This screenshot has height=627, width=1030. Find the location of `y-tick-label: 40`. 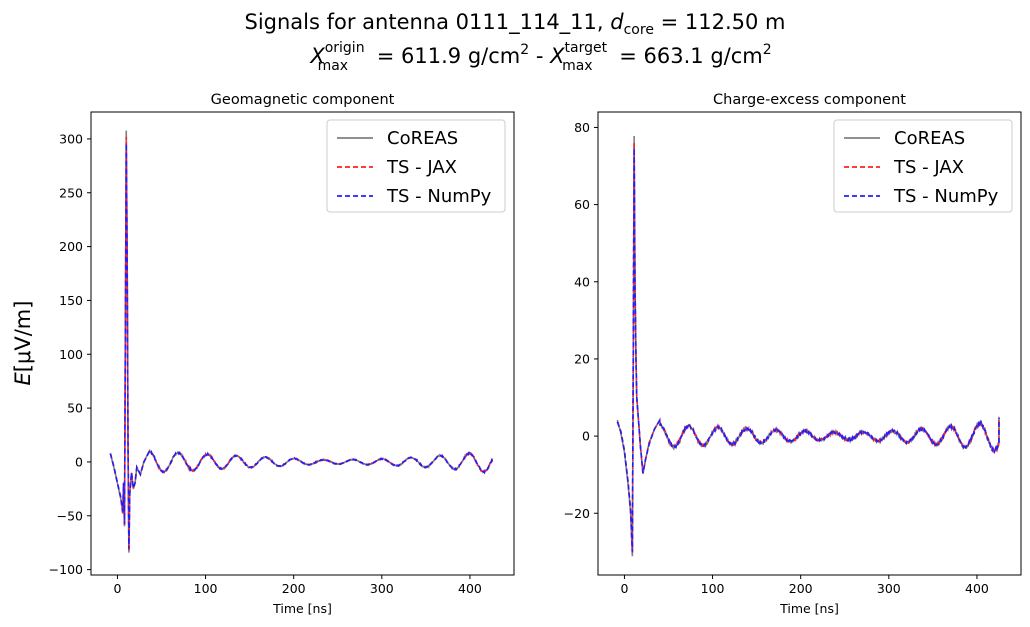

y-tick-label: 40 is located at coordinates (582, 281).